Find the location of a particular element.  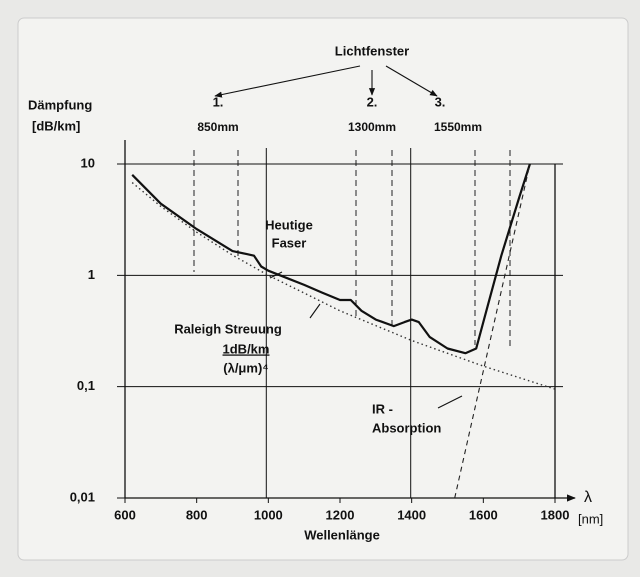

annotation: 2. is located at coordinates (372, 101).